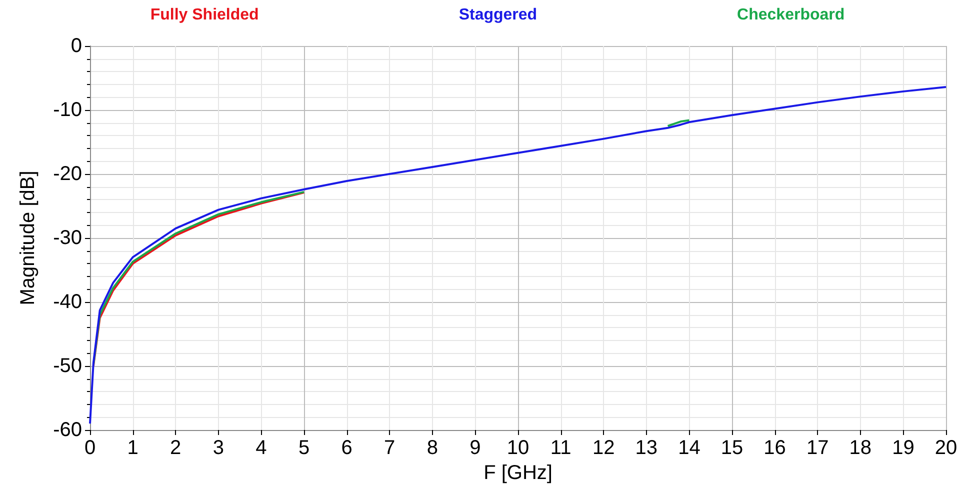 This screenshot has width=965, height=489. Describe the element at coordinates (817, 448) in the screenshot. I see `x-tick-label: 17` at that location.